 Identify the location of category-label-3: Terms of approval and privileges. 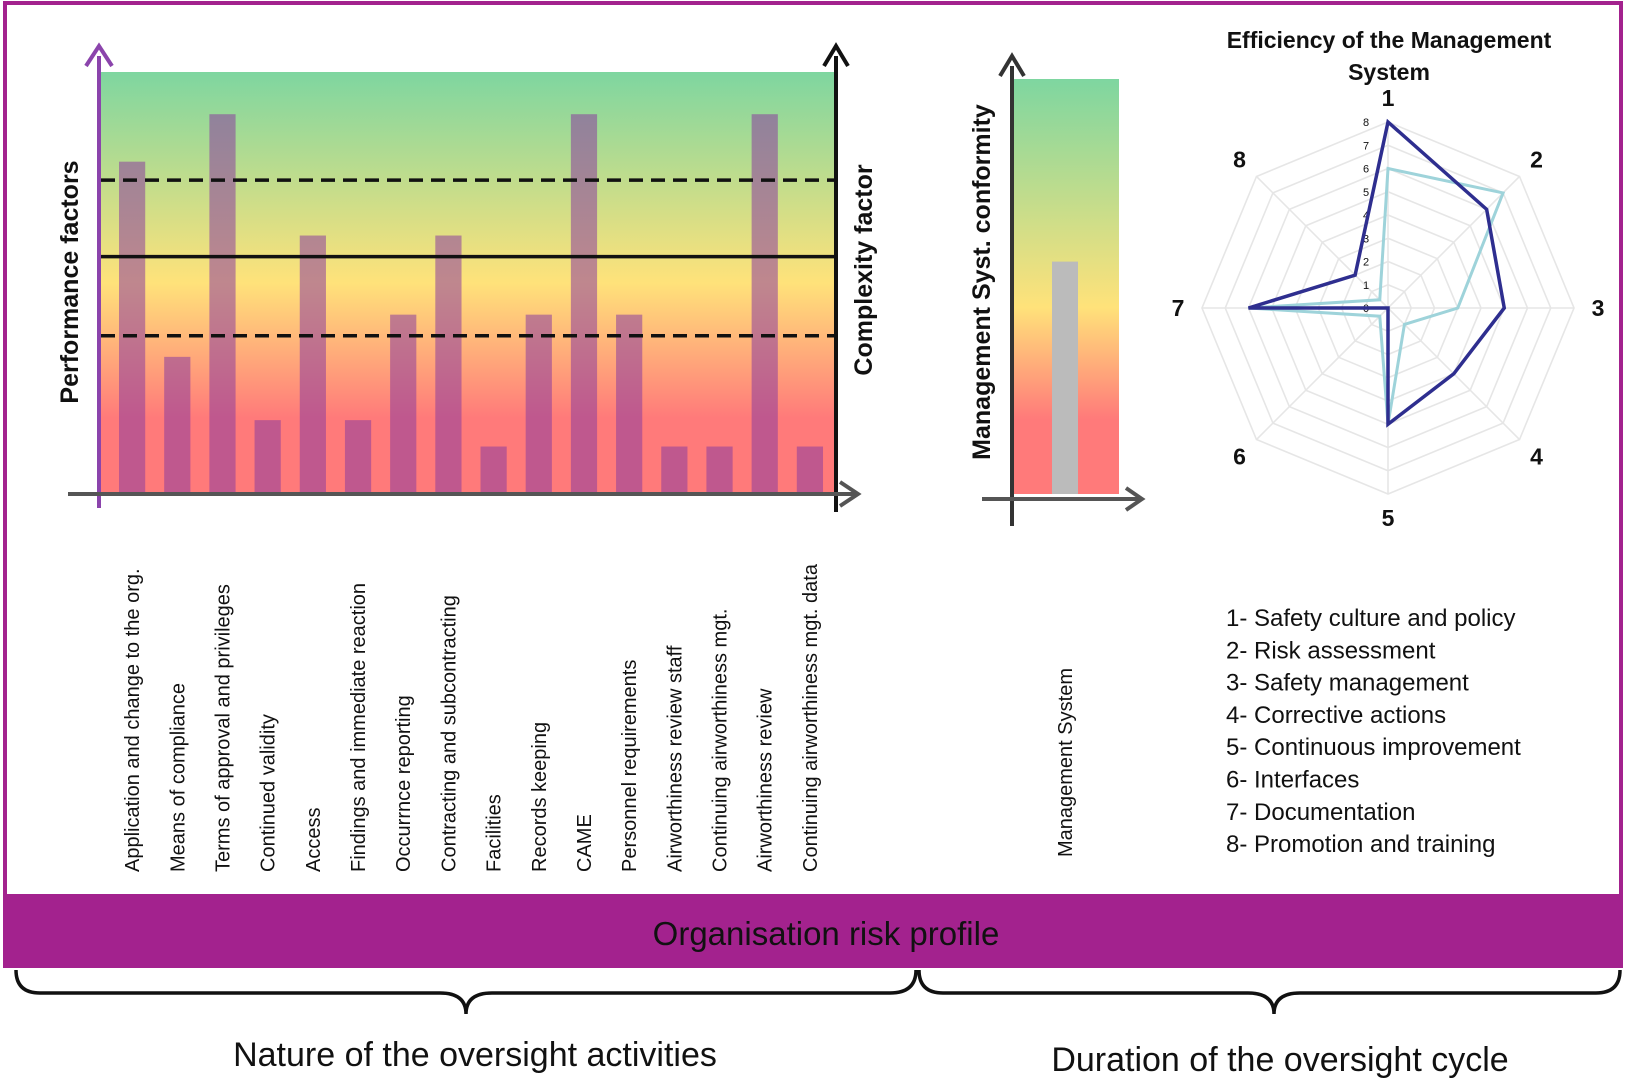
(223, 728).